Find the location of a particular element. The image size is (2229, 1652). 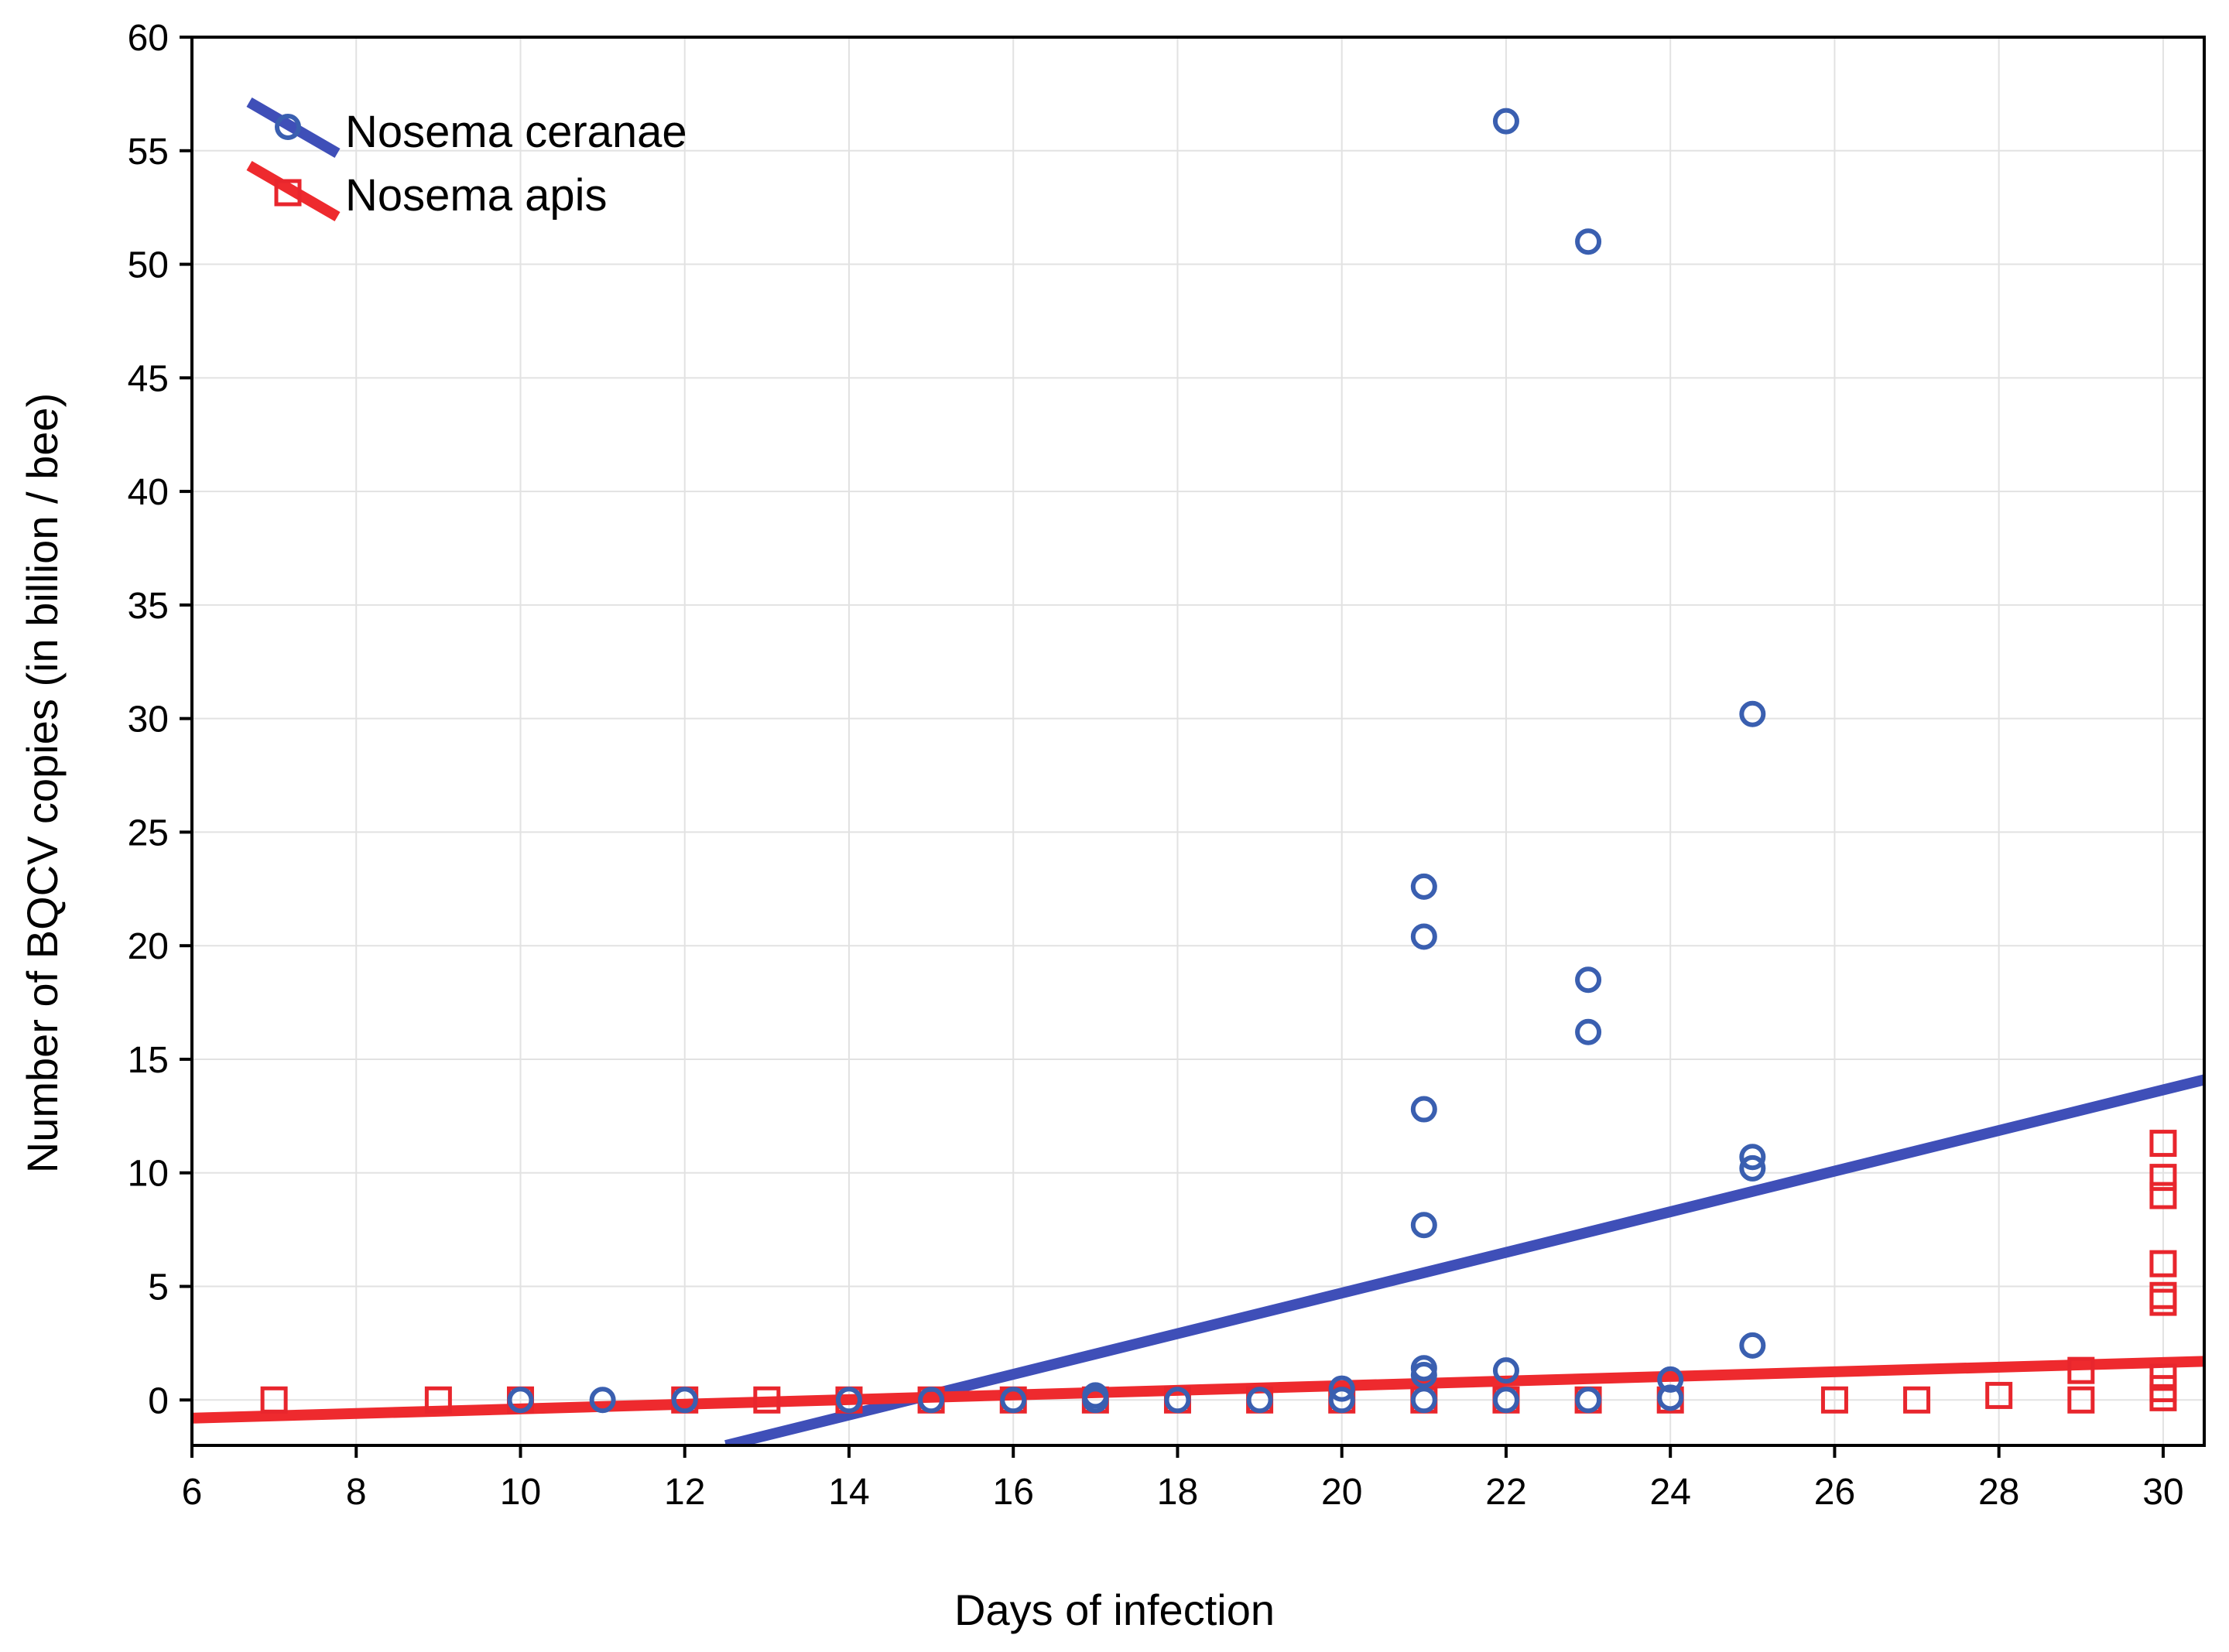

legend-item-nosema-apis: Nosema apis is located at coordinates (426, 191).